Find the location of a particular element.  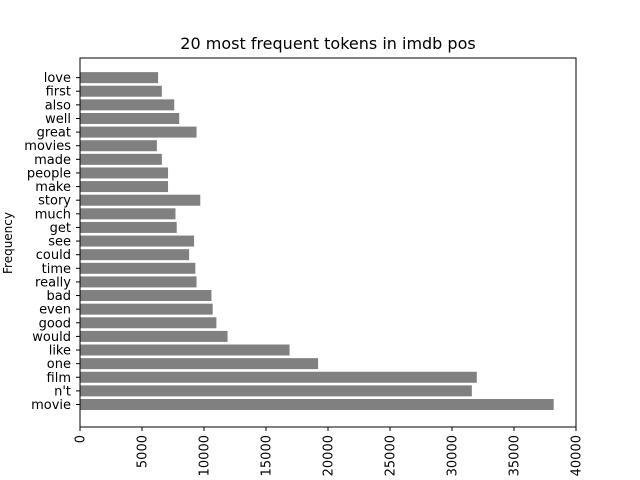

bar-see is located at coordinates (137, 241).